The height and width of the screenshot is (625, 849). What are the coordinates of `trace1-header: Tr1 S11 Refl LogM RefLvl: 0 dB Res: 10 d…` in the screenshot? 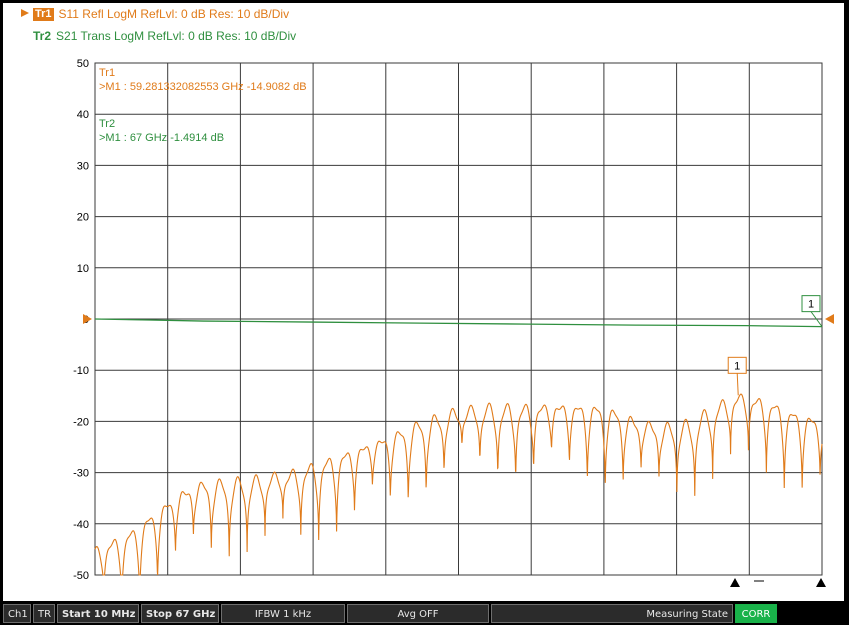 It's located at (155, 14).